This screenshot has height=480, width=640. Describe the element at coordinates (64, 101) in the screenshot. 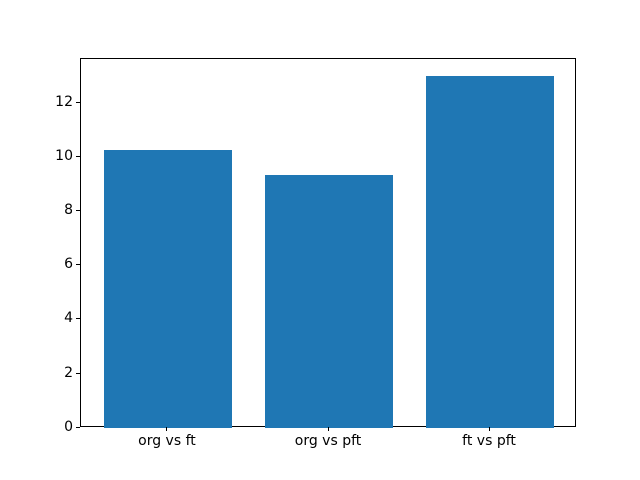

I see `y-tick-label: 12` at that location.